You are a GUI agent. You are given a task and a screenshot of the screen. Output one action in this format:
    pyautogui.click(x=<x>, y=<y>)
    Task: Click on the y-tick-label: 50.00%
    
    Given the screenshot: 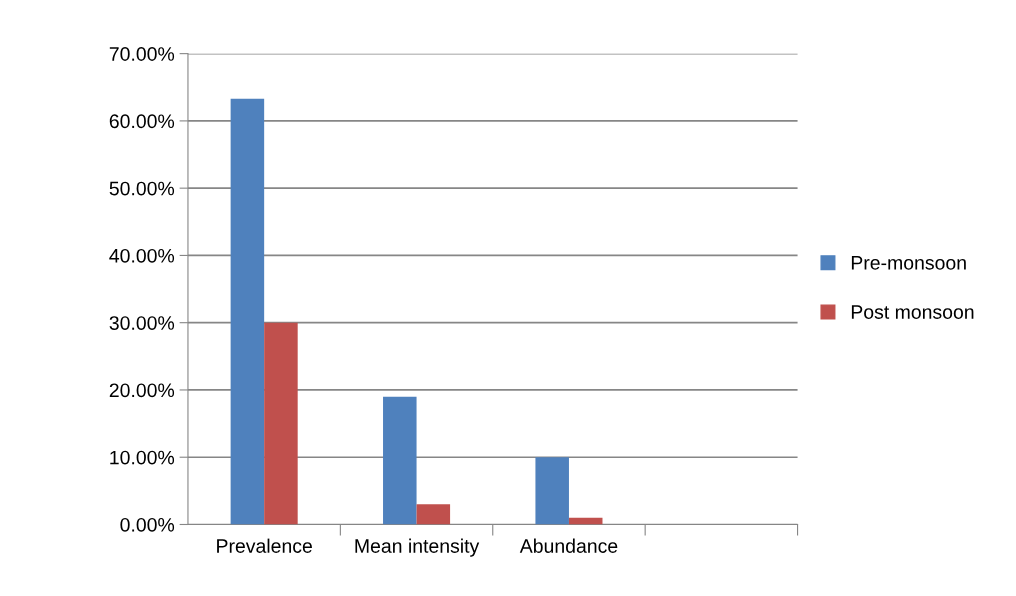 What is the action you would take?
    pyautogui.click(x=142, y=188)
    